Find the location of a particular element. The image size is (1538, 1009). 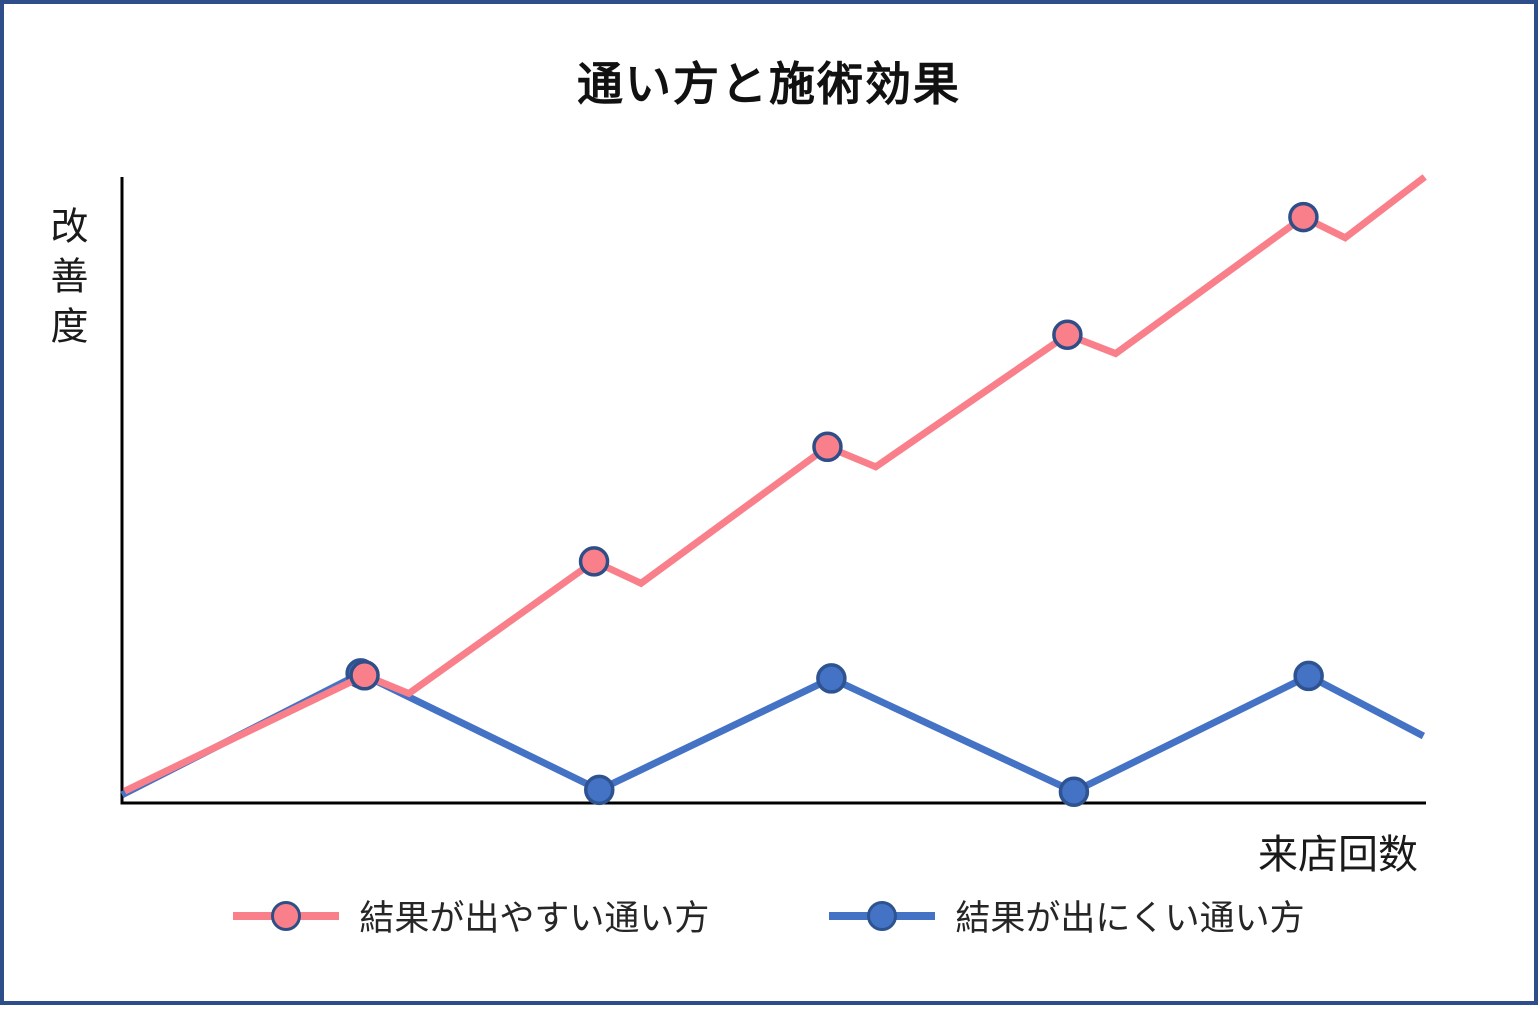

y-axis-label: 改善度 is located at coordinates (65, 281).